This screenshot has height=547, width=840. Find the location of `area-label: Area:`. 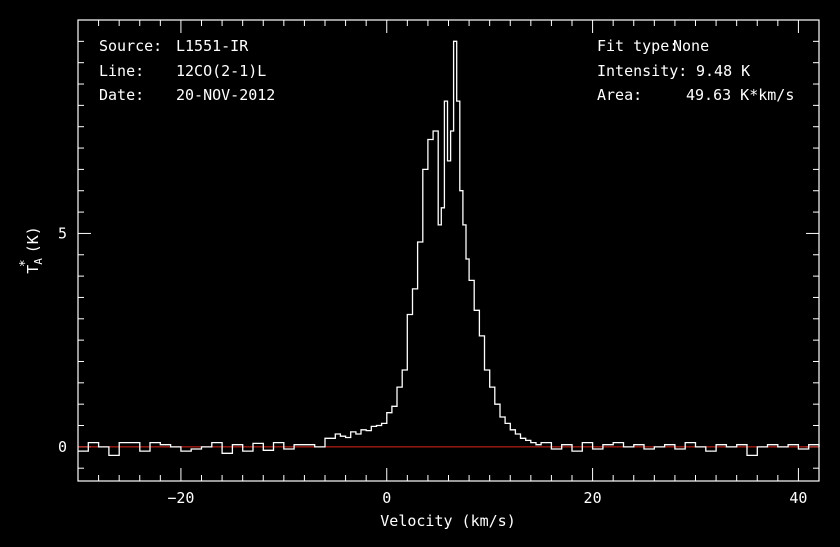

area-label: Area: is located at coordinates (619, 95).